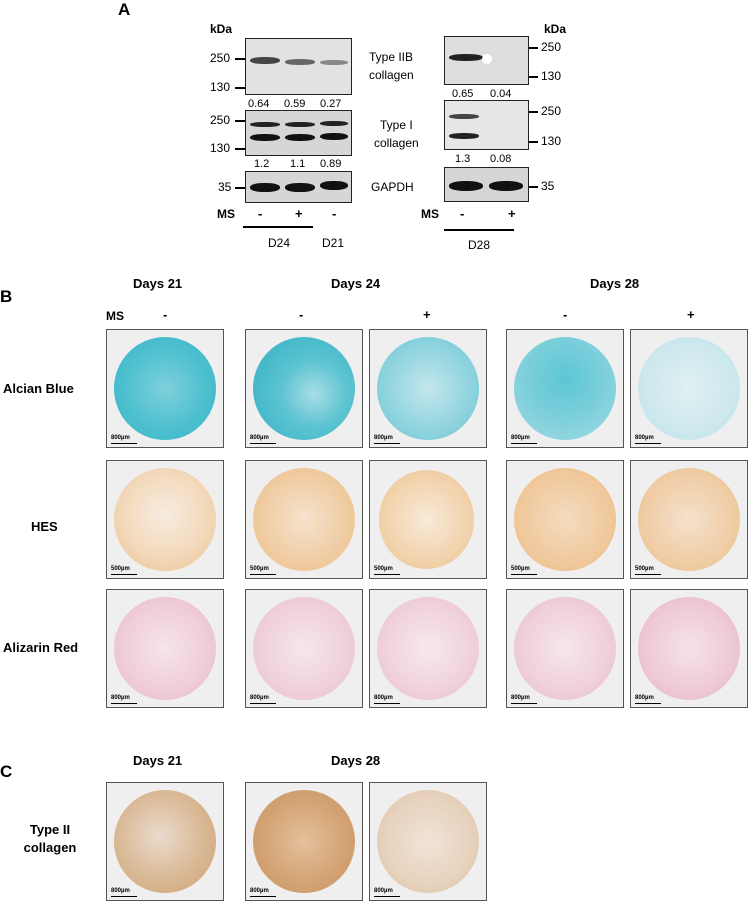  What do you see at coordinates (392, 187) in the screenshot?
I see `label-gapdh: GAPDH` at bounding box center [392, 187].